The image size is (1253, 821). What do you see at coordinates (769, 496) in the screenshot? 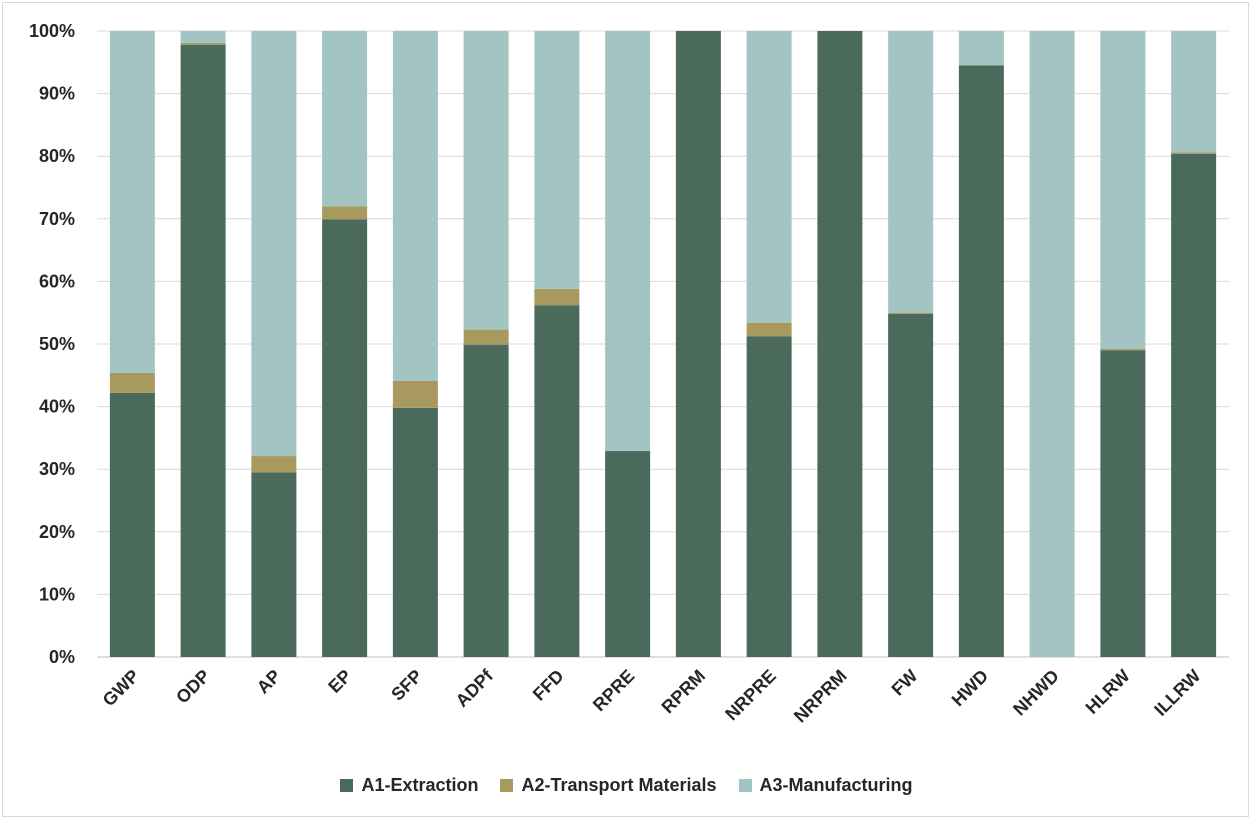
I see `bar-segment-nrpre-a1` at bounding box center [769, 496].